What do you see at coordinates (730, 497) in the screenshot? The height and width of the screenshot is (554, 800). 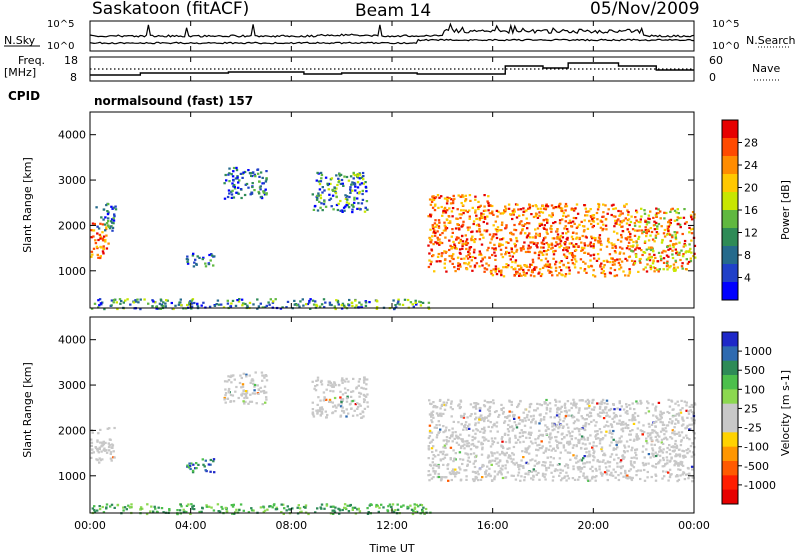 I see `colorbar-swatch` at bounding box center [730, 497].